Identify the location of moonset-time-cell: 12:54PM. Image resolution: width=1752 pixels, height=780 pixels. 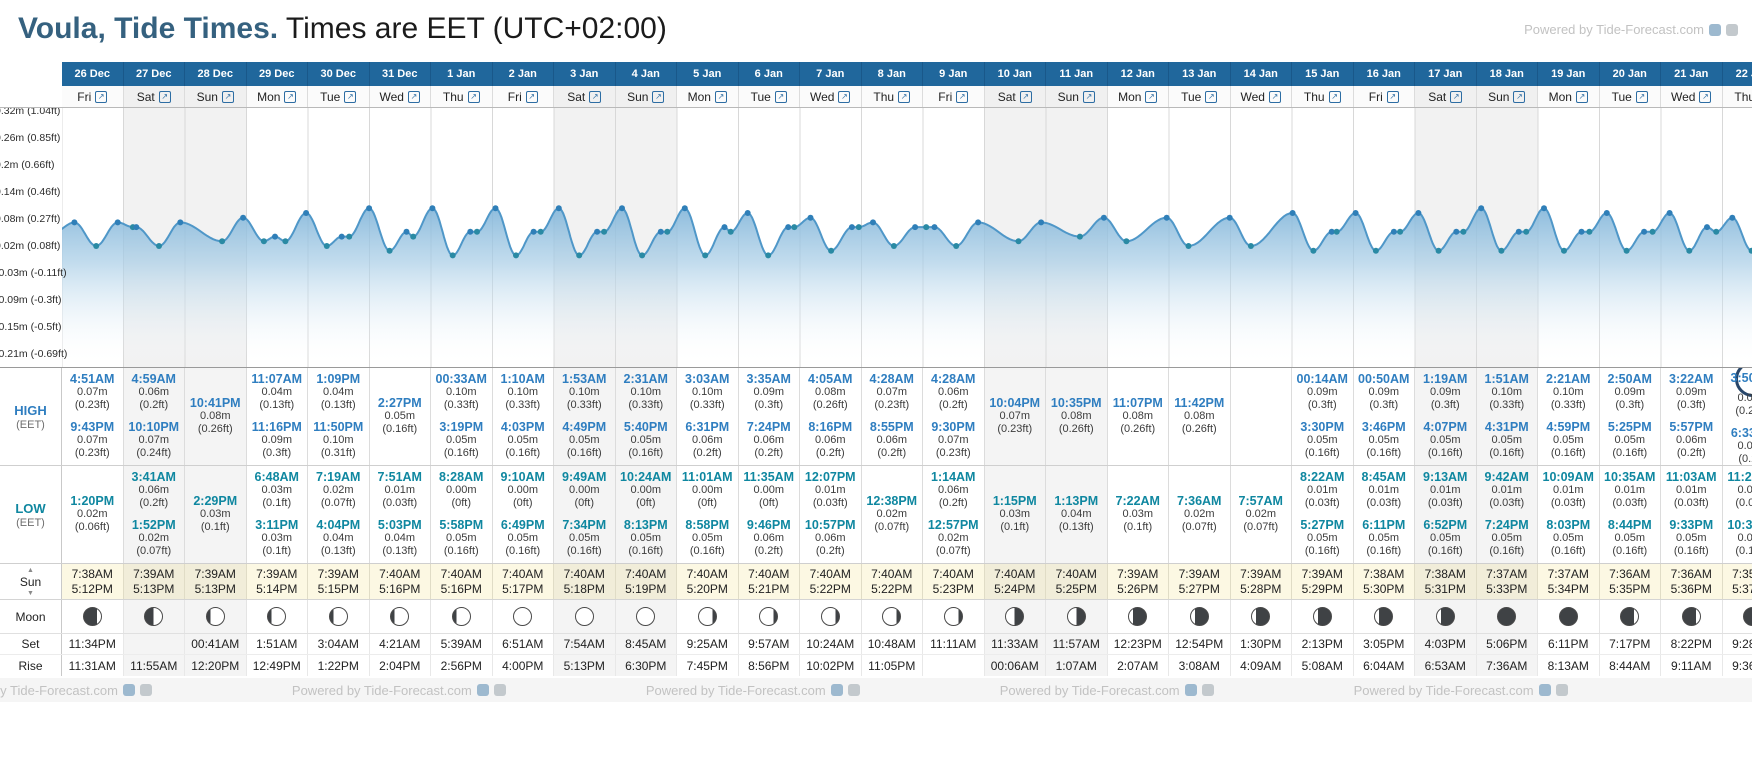
(1200, 644).